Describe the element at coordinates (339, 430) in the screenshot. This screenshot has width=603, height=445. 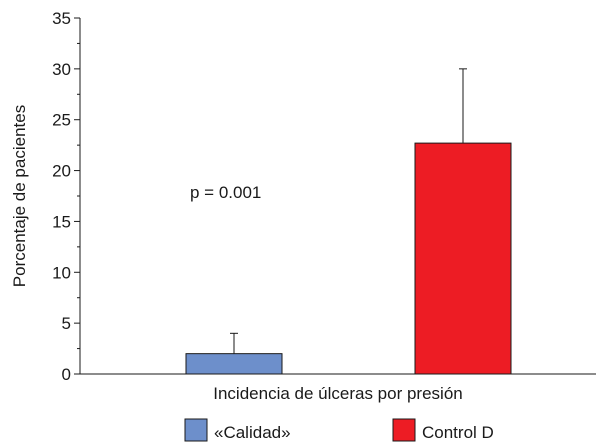
I see `legend: «Calidad» Control D` at that location.